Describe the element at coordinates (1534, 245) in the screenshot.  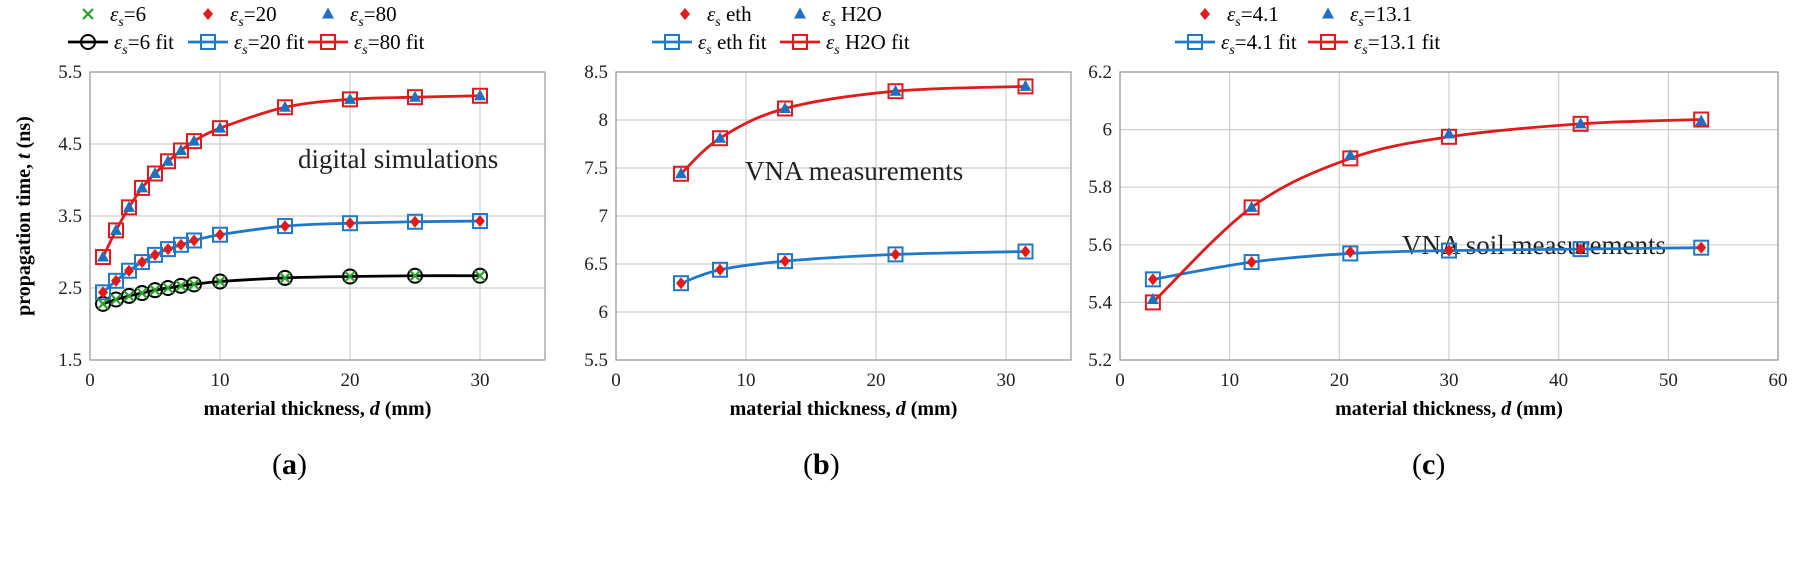
I see `plot-annotation: VNA soil measurements` at that location.